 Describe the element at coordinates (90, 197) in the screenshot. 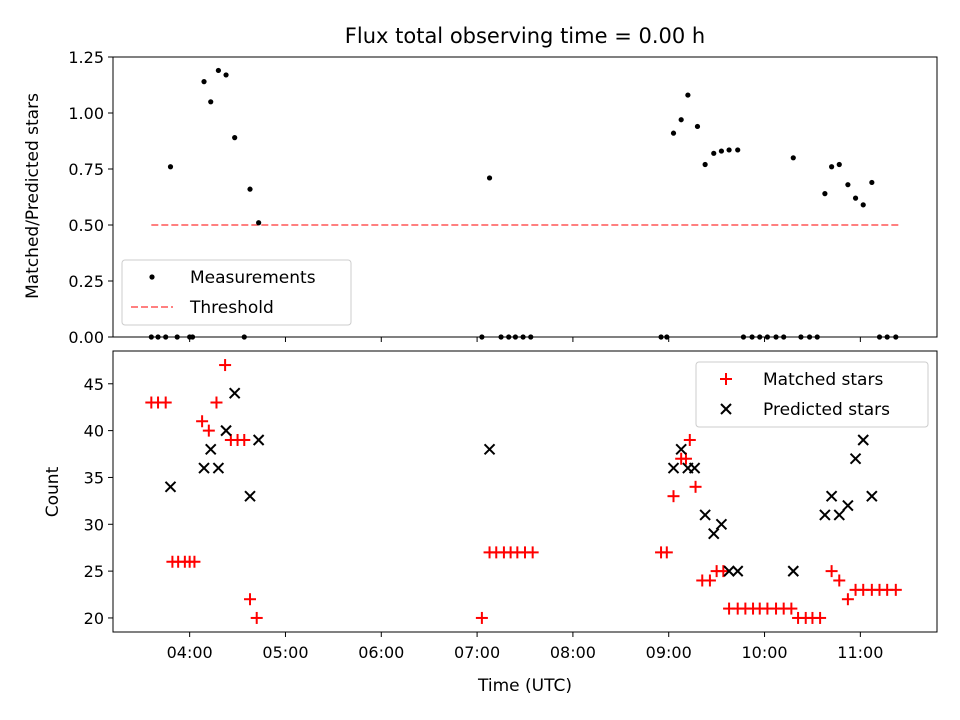

I see `top-y-ticks: 0.00 0.25 0.50 0.75 1.00 1.25` at that location.